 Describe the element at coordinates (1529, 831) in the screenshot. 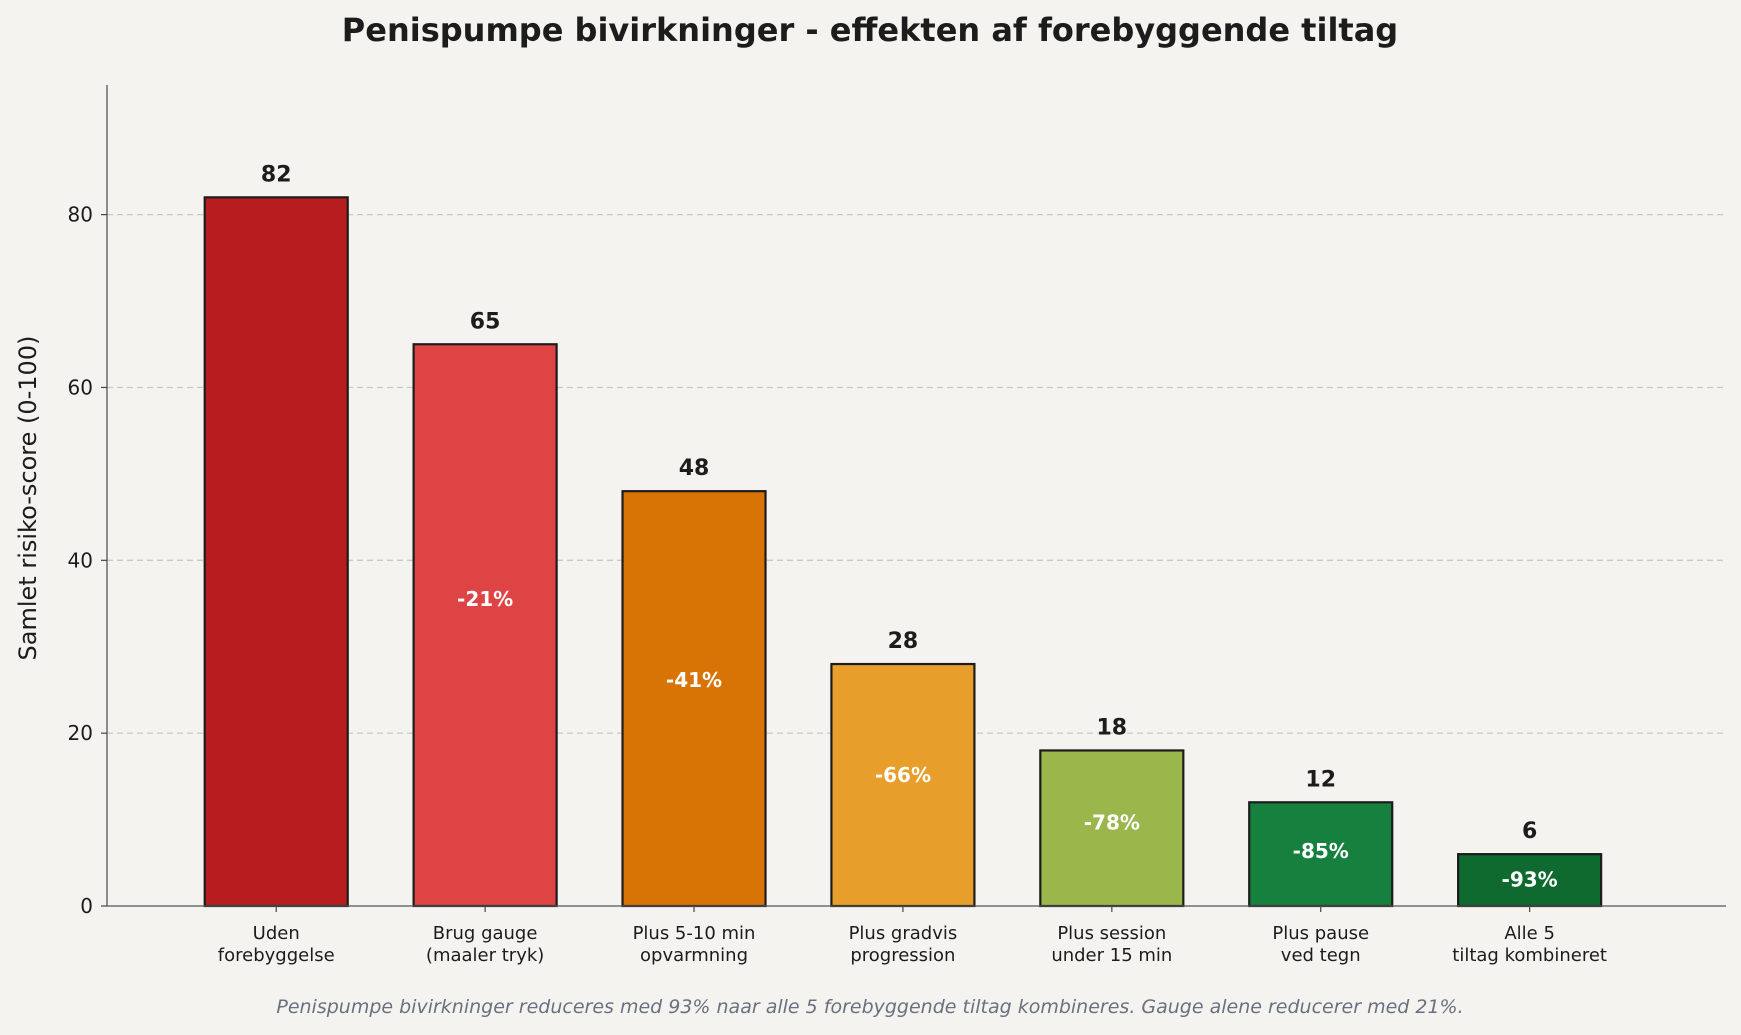

I see `bar-value-label: 6` at that location.